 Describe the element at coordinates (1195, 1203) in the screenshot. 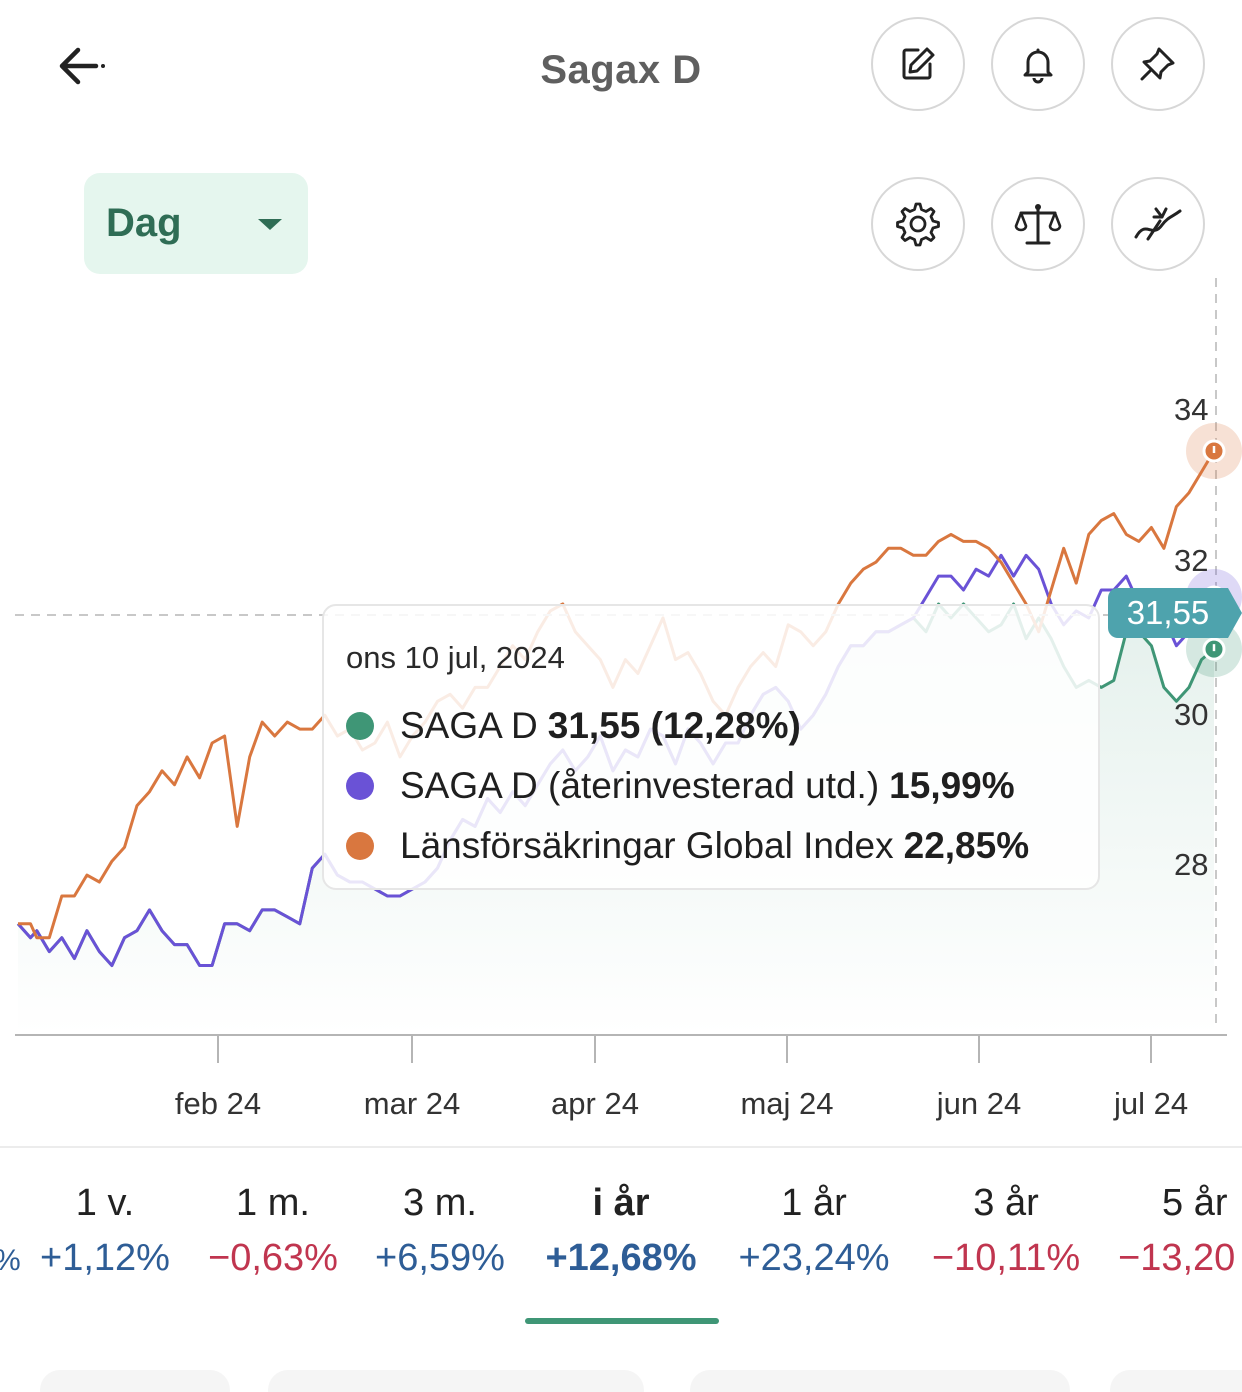

I see `range-tab-label: 5 år` at that location.